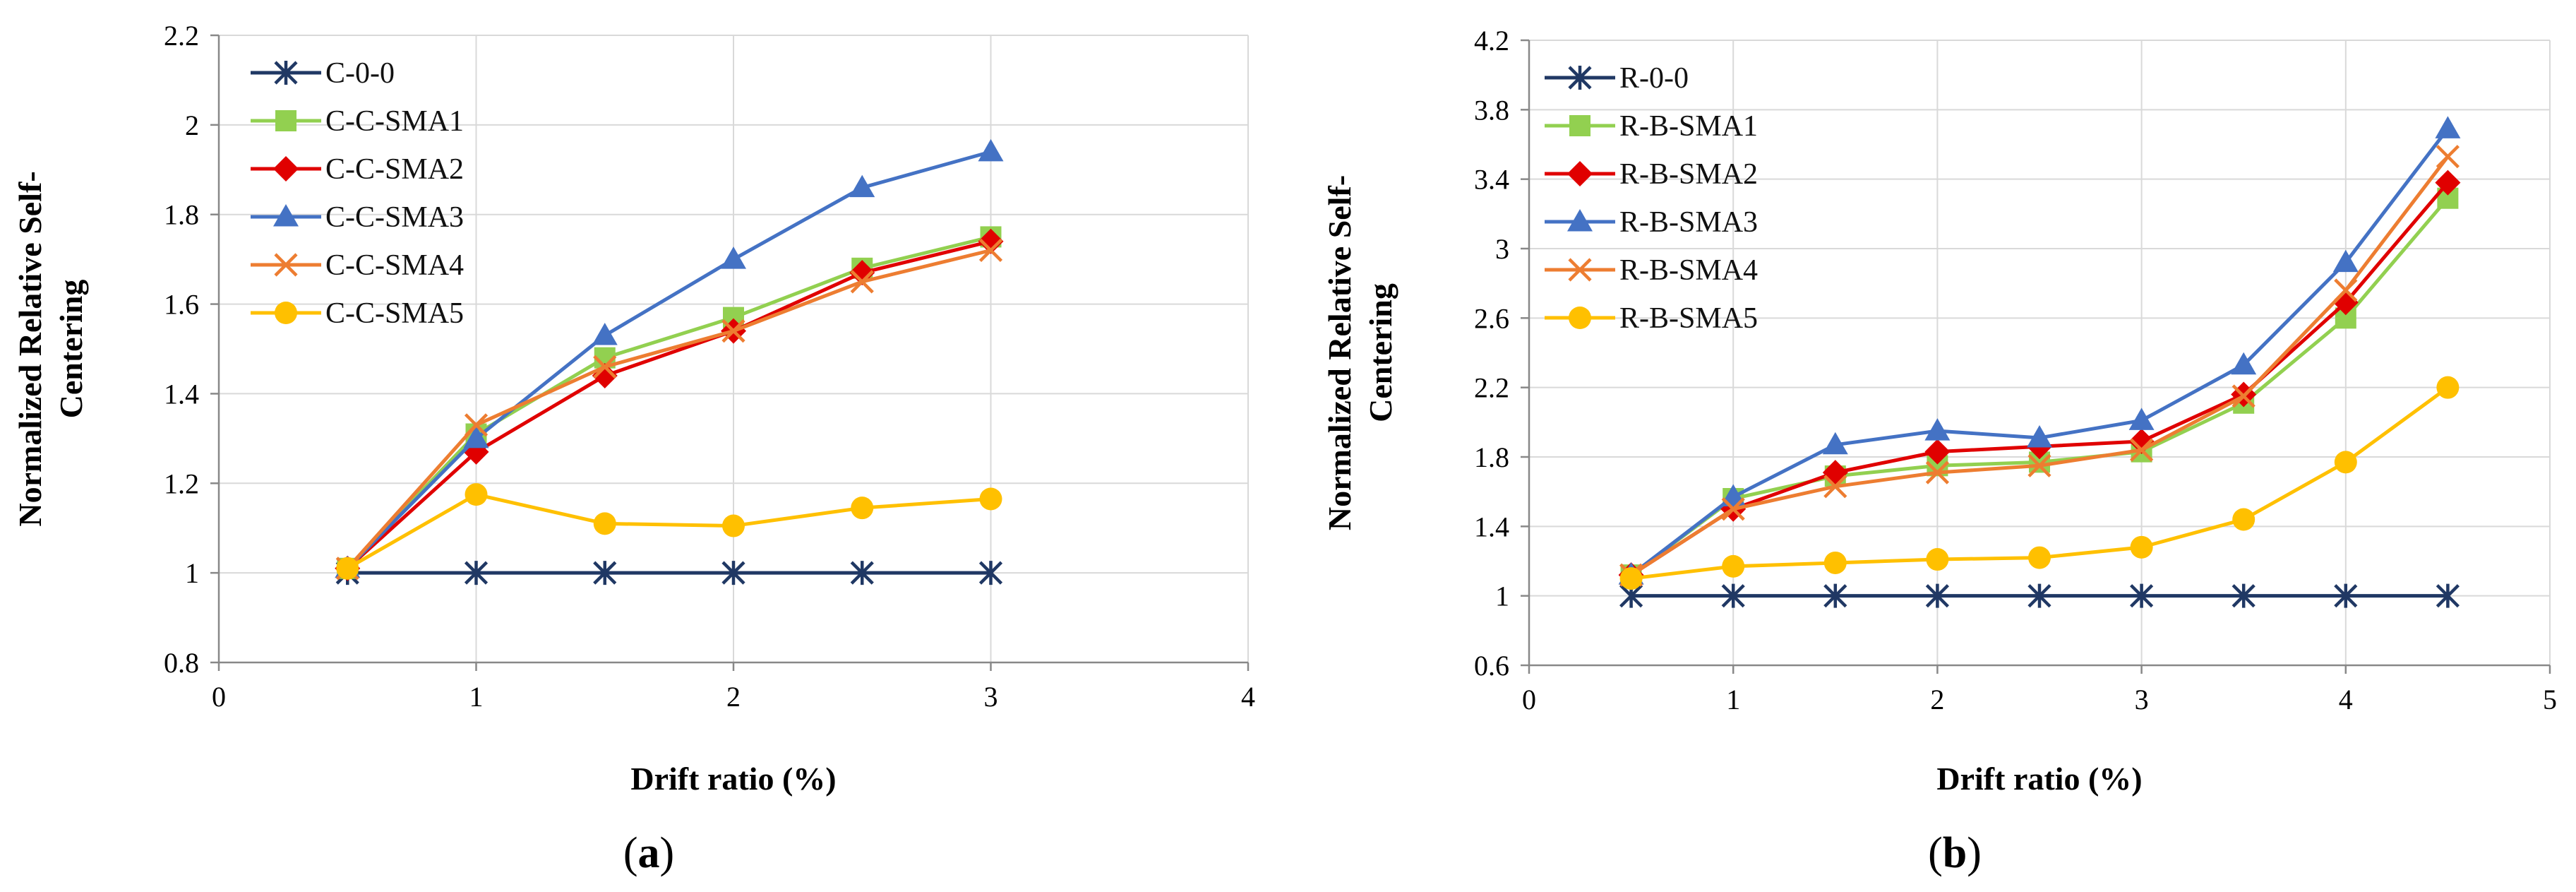 Image resolution: width=2576 pixels, height=892 pixels. I want to click on series-line-c-c-sma4, so click(669, 409).